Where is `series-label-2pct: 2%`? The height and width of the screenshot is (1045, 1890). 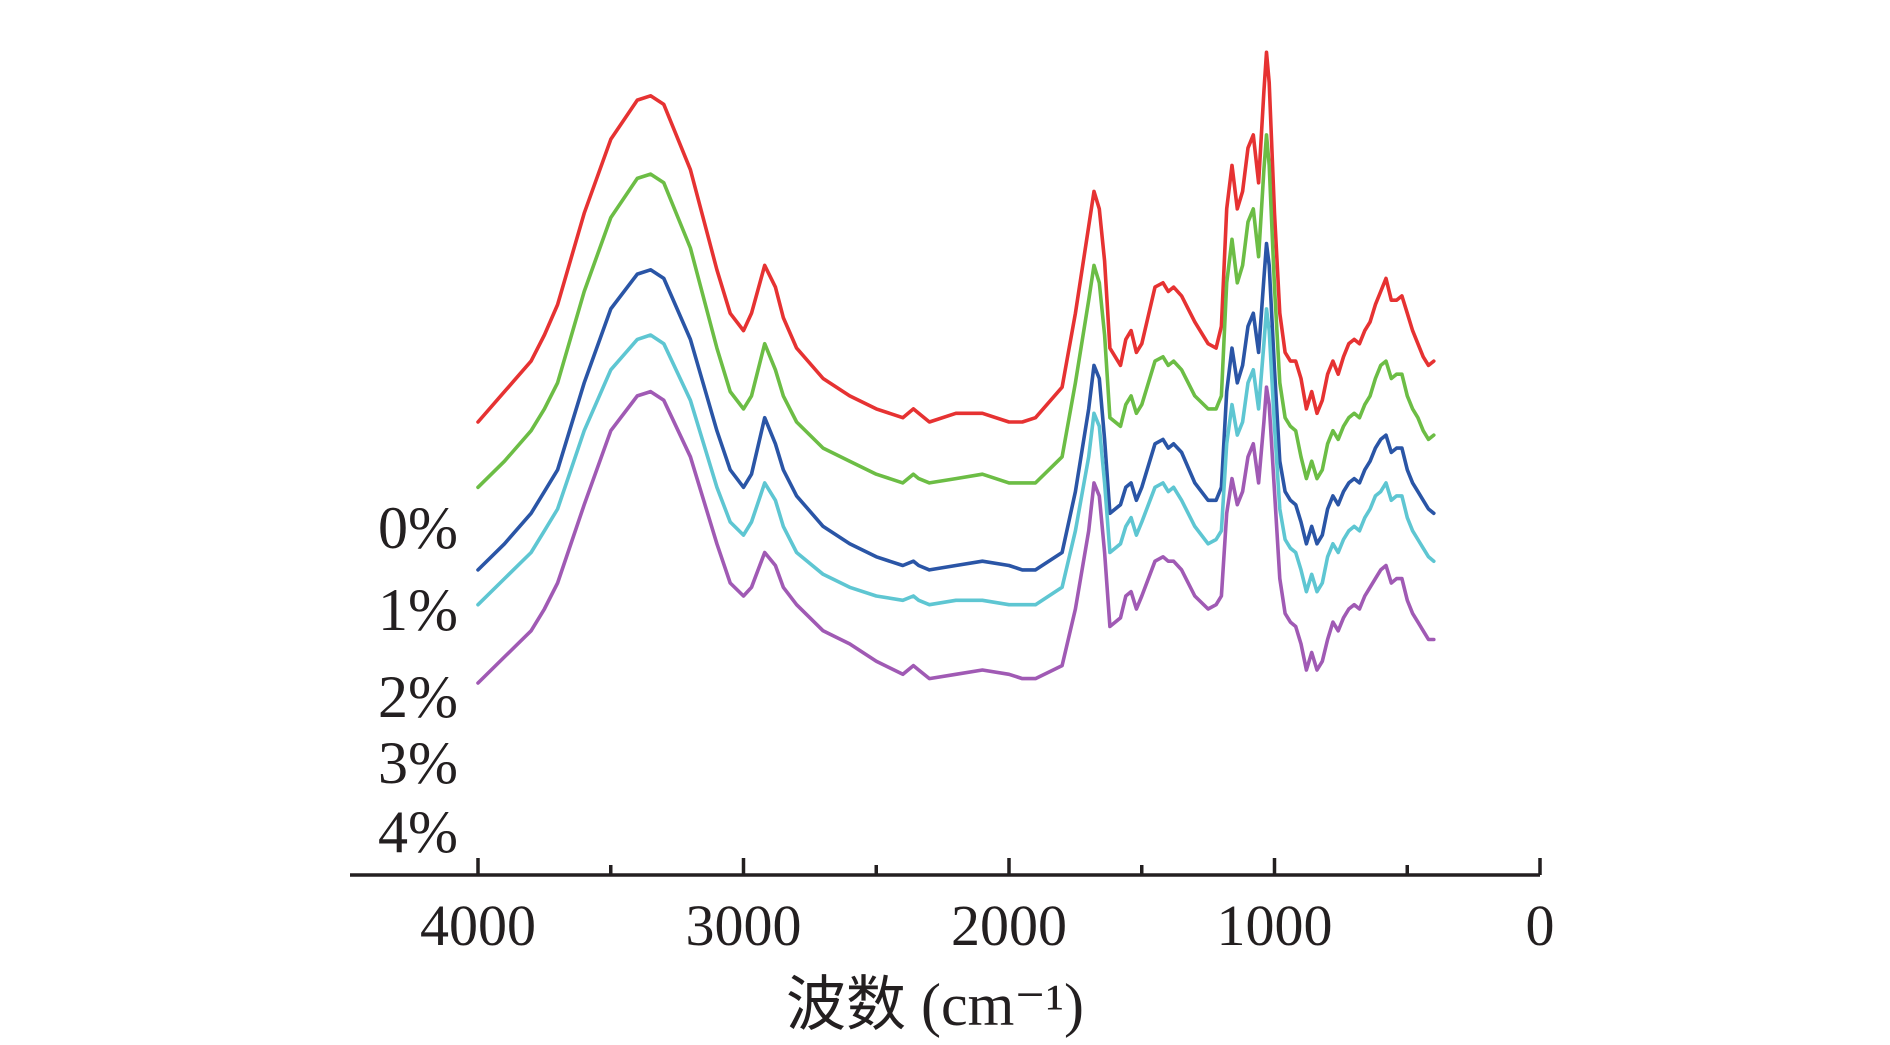 series-label-2pct: 2% is located at coordinates (418, 697).